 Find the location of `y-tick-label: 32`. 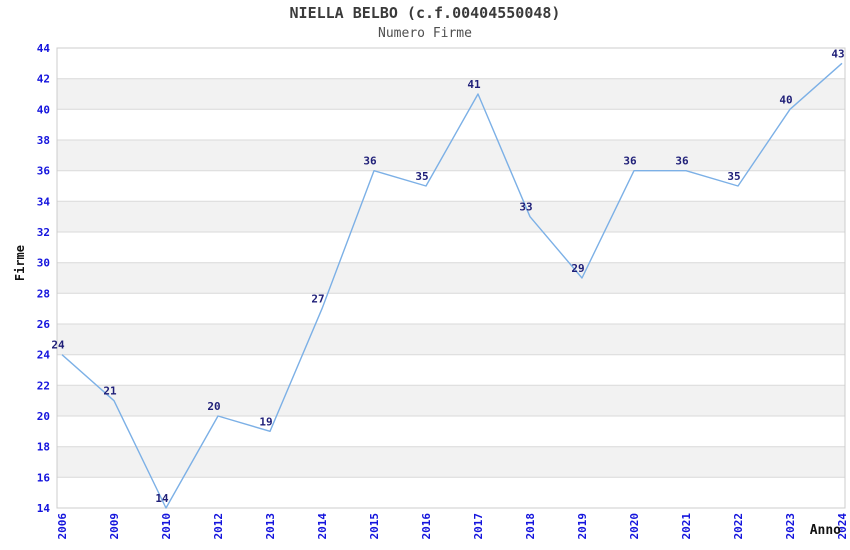

y-tick-label: 32 is located at coordinates (43, 232).